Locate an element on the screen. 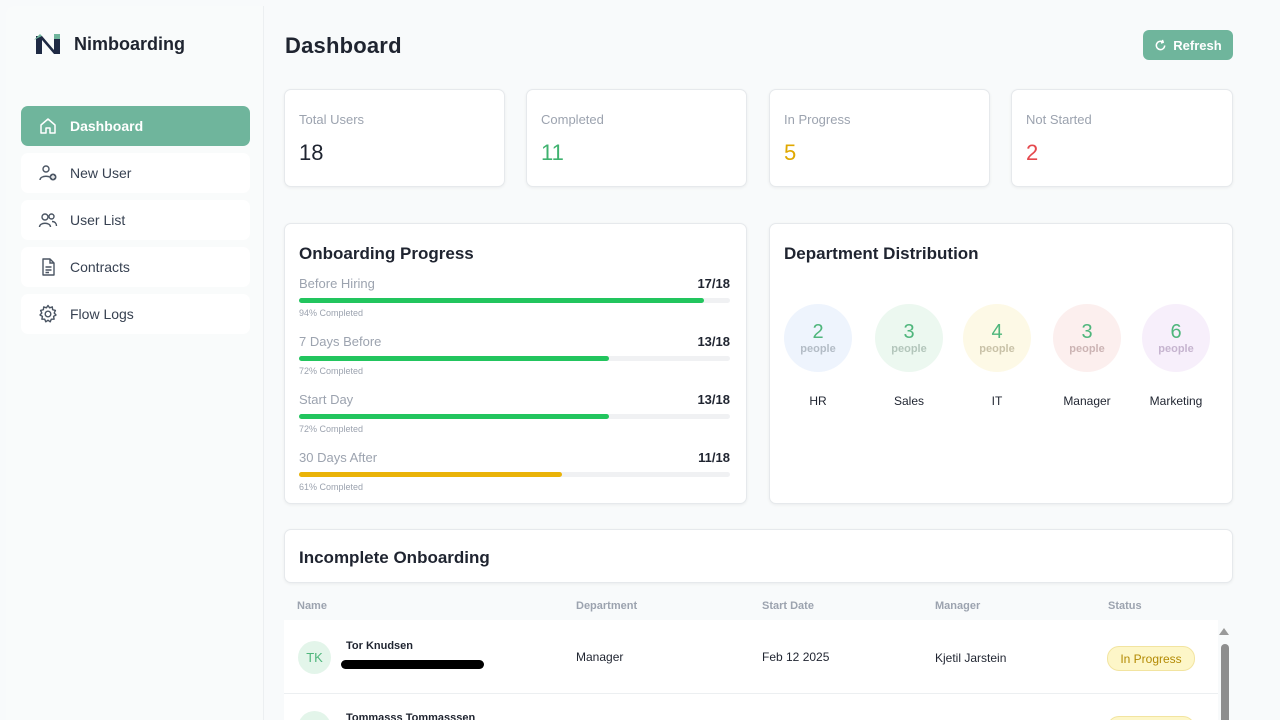 This screenshot has height=720, width=1280. progress-count: 11/18 is located at coordinates (714, 457).